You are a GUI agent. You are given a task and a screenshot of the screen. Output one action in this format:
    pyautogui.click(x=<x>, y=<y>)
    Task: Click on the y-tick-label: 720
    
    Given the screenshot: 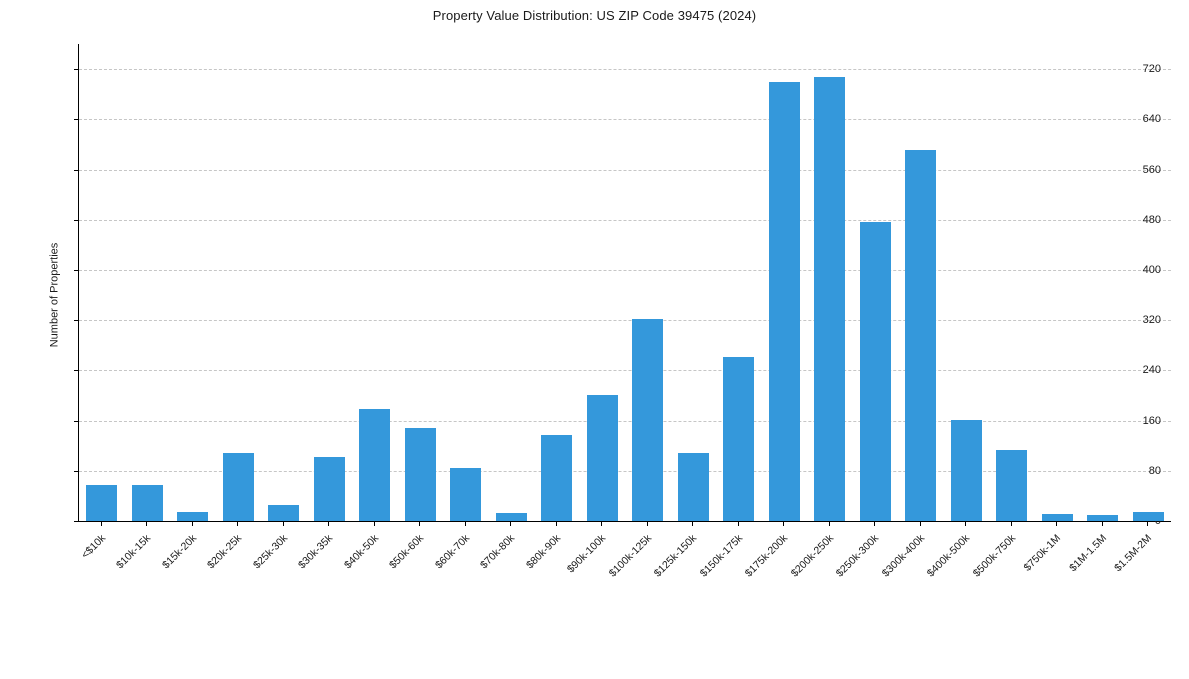 What is the action you would take?
    pyautogui.click(x=1151, y=69)
    